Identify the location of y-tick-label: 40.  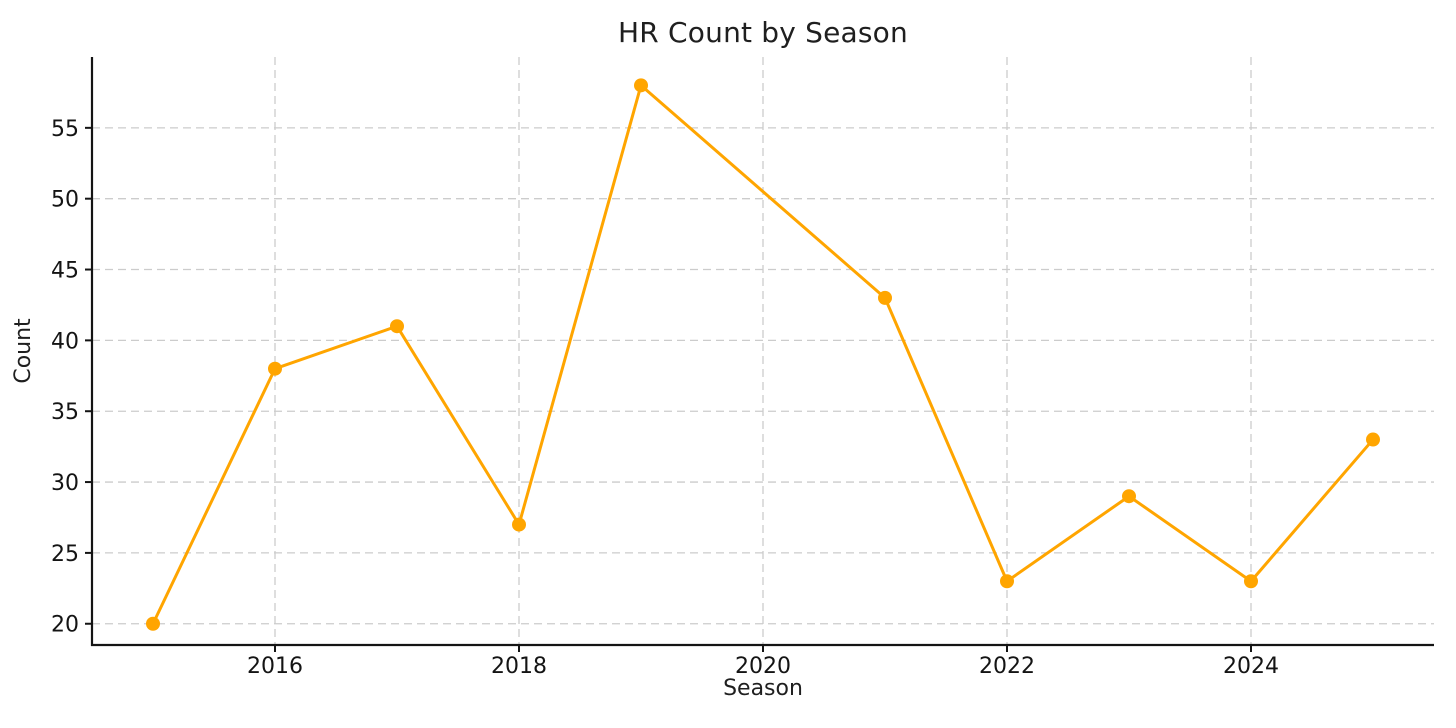
(65, 341).